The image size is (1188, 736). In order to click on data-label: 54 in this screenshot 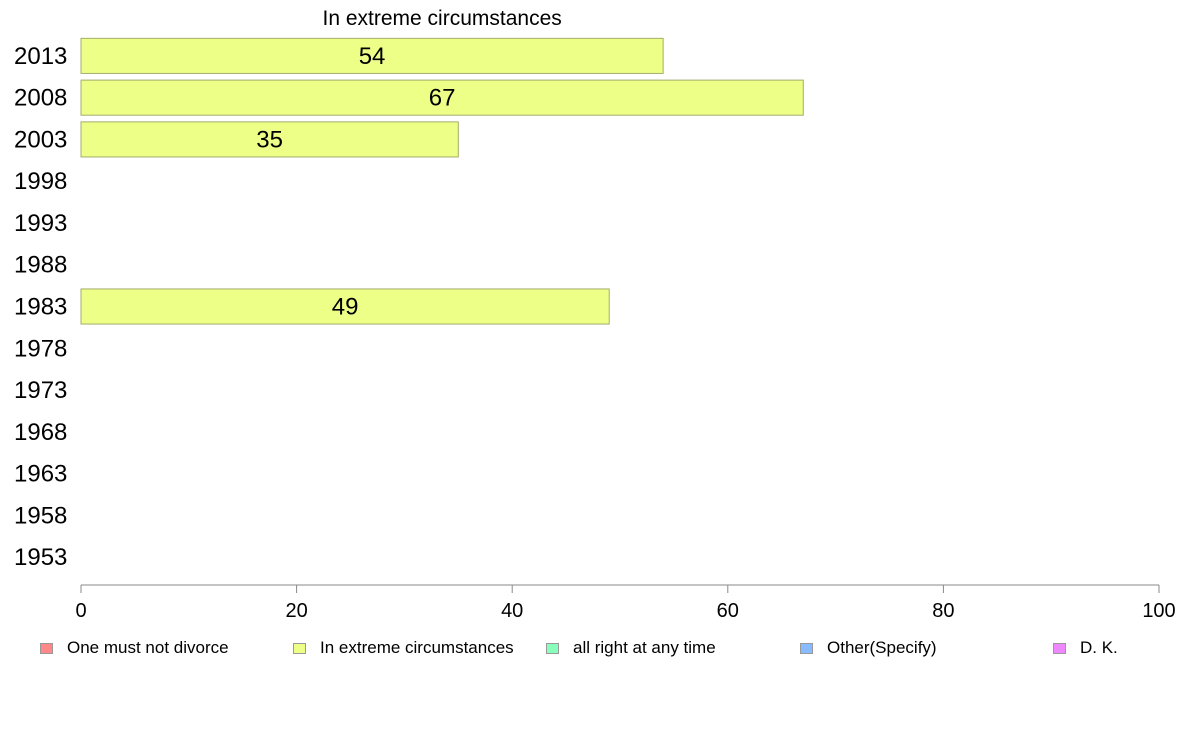, I will do `click(372, 56)`.